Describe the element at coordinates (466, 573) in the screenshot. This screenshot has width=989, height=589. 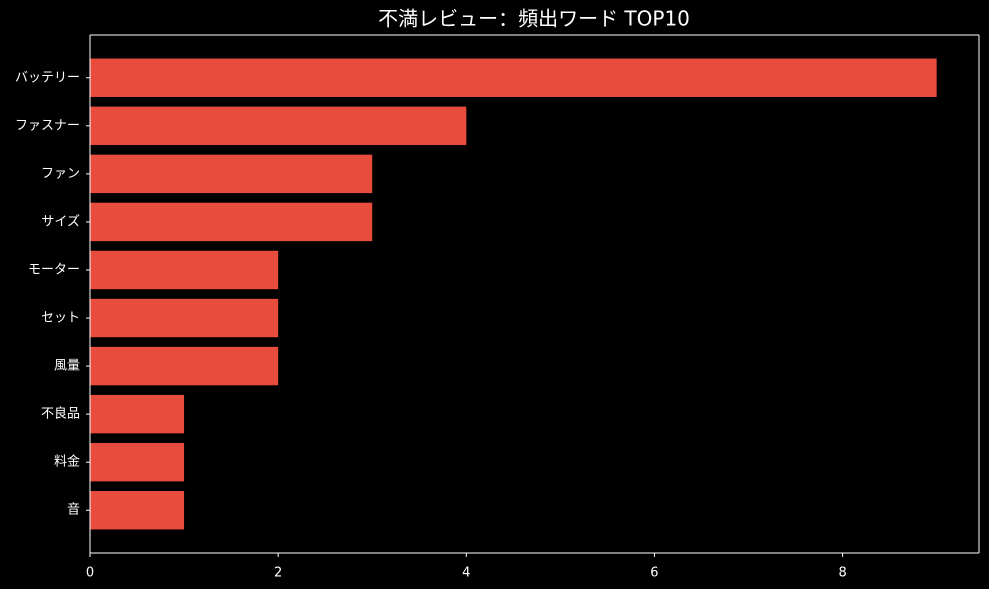
I see `x-tick-label: 4` at that location.